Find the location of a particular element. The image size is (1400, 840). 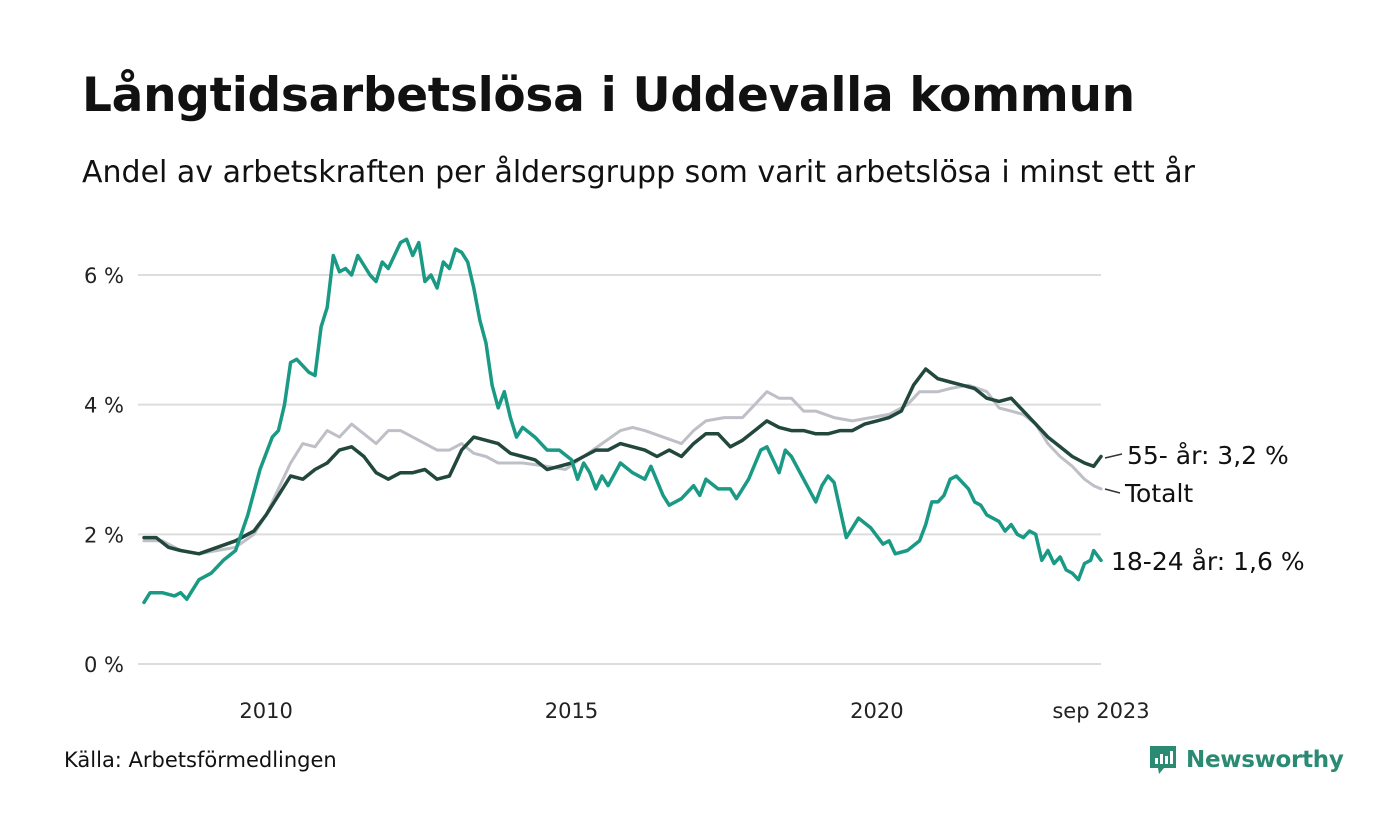

brand-logo: Newsworthy is located at coordinates (1246, 760).